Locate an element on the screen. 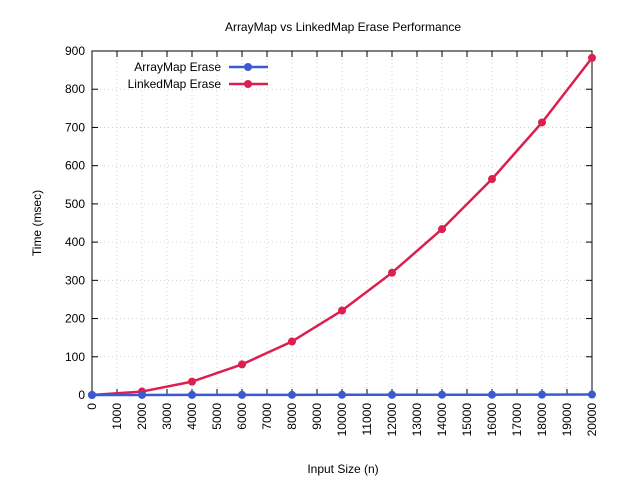 The image size is (640, 480). legend-label: ArrayMap Erase is located at coordinates (177, 67).